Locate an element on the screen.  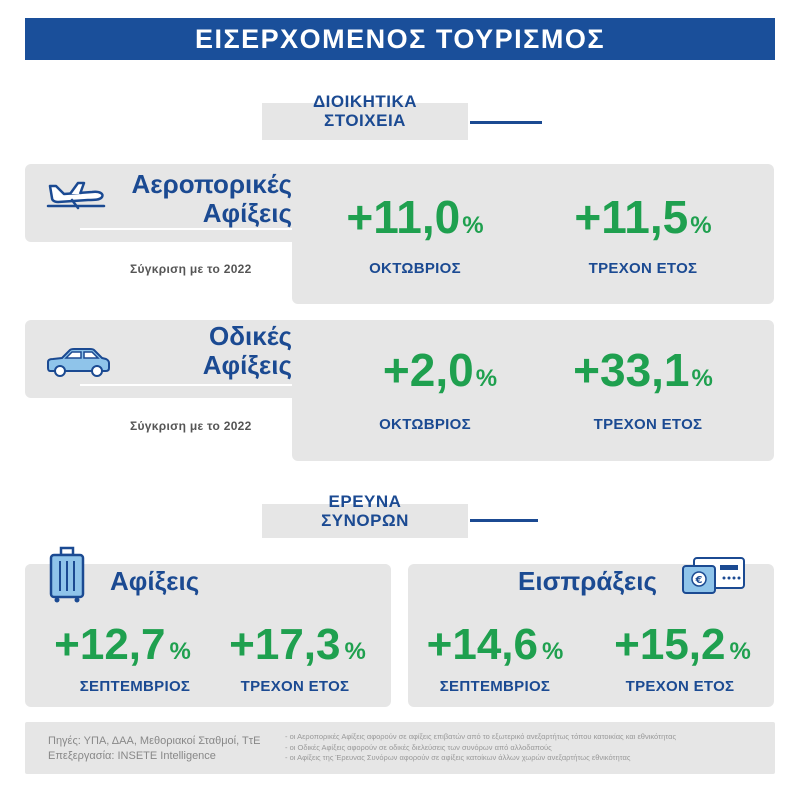
section-border-line2: ΣΥΝΟΡΩΝ is located at coordinates (365, 520).